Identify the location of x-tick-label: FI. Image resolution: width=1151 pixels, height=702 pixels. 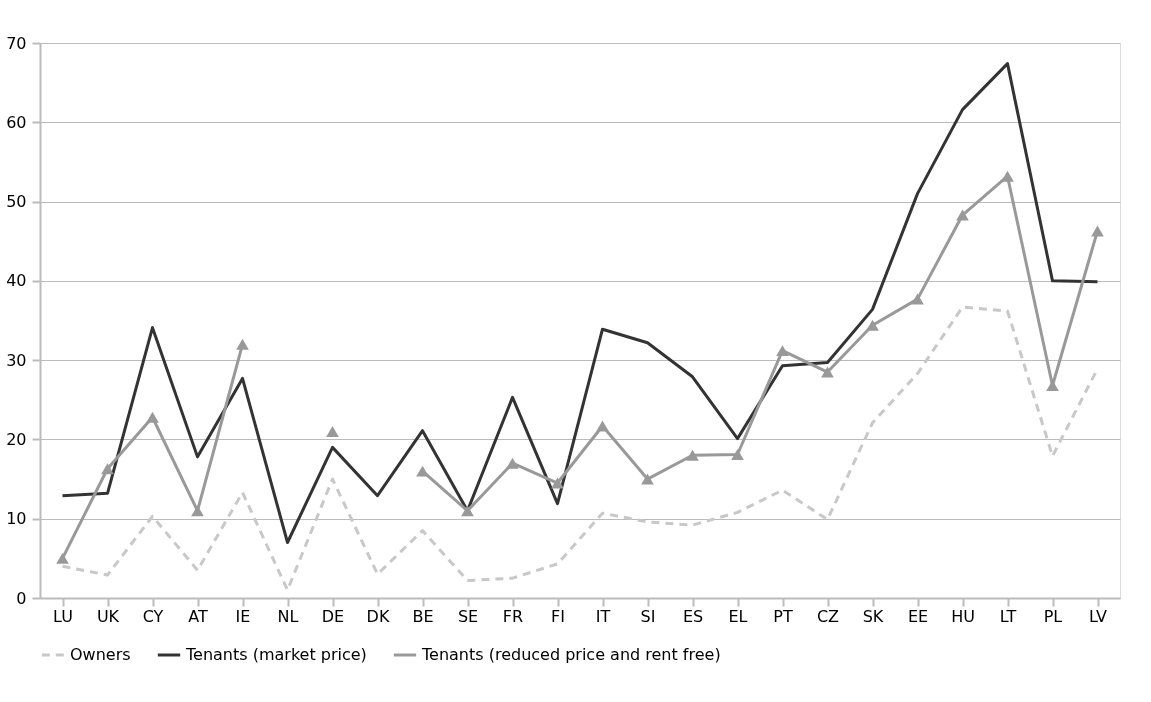
(558, 616).